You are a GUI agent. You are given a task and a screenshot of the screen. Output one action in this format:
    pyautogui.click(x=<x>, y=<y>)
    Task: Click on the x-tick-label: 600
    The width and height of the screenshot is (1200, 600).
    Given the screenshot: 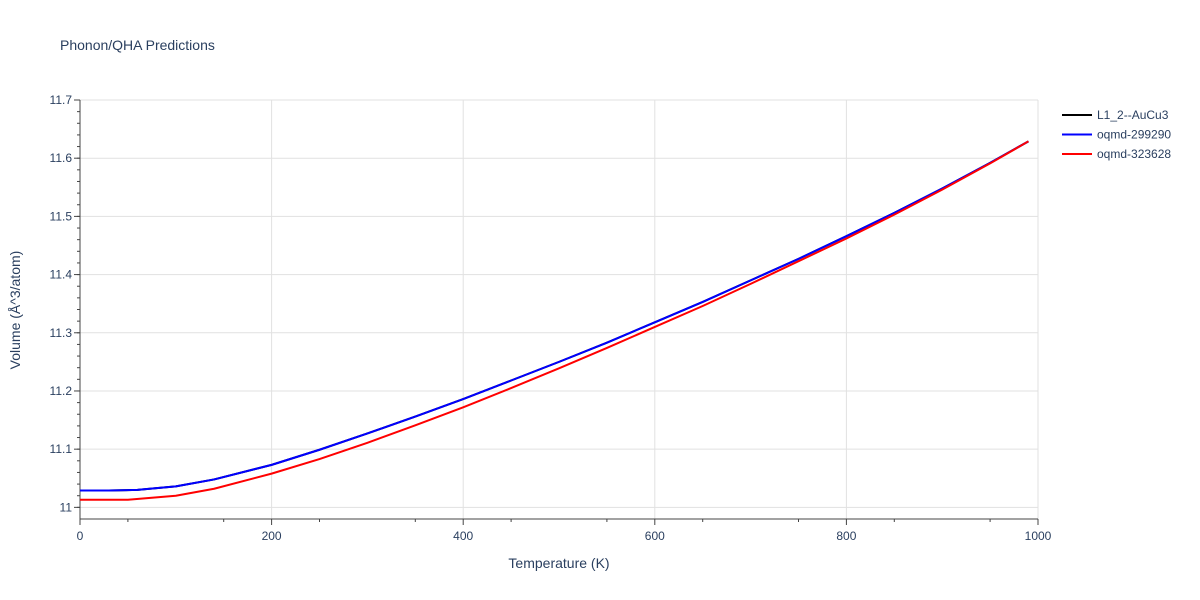 What is the action you would take?
    pyautogui.click(x=655, y=536)
    